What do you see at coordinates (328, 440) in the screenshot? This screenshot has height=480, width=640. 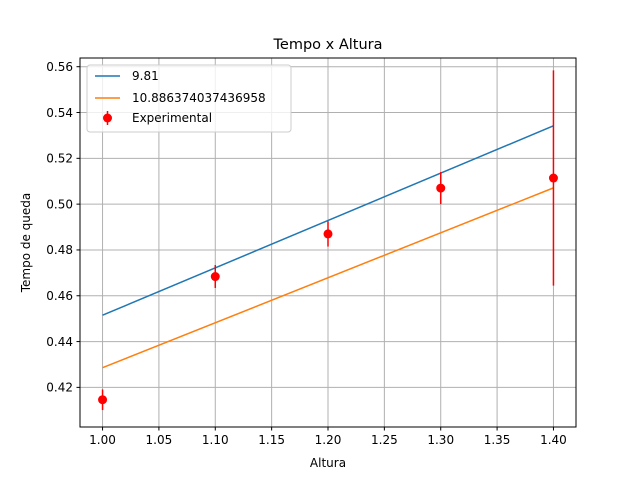 I see `x-tick-label: 1.20` at bounding box center [328, 440].